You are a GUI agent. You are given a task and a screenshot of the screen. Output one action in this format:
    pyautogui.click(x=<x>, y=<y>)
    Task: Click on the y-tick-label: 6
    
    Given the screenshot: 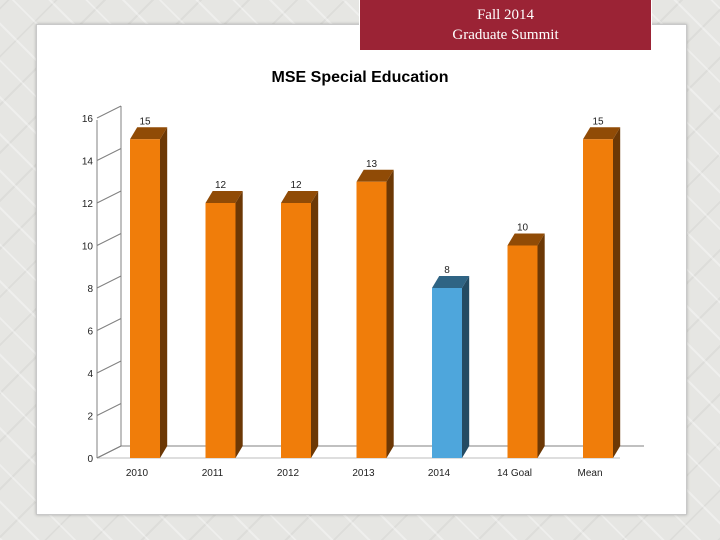 What is the action you would take?
    pyautogui.click(x=90, y=332)
    